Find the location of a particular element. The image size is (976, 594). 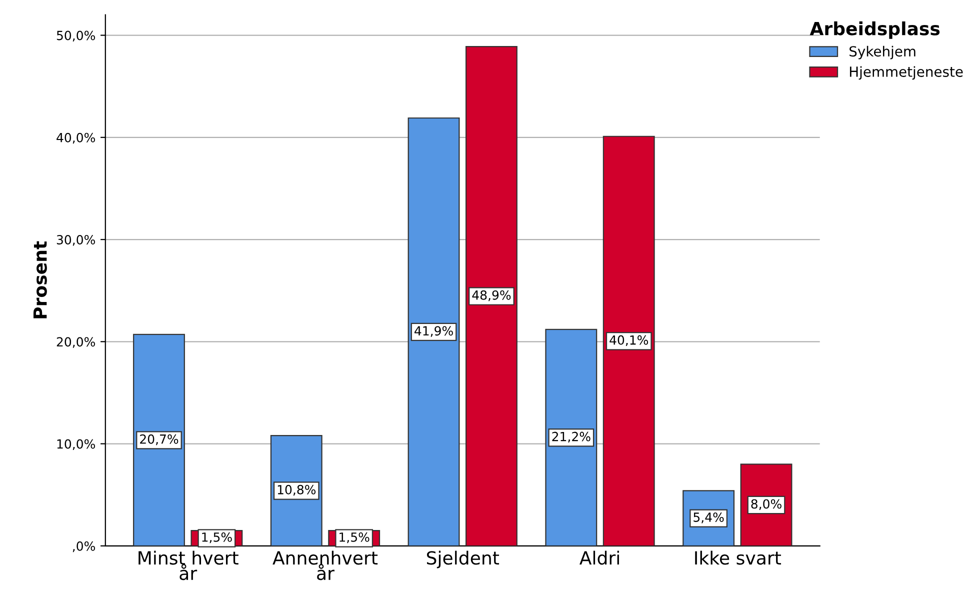

data-label: 10,8% is located at coordinates (297, 490).